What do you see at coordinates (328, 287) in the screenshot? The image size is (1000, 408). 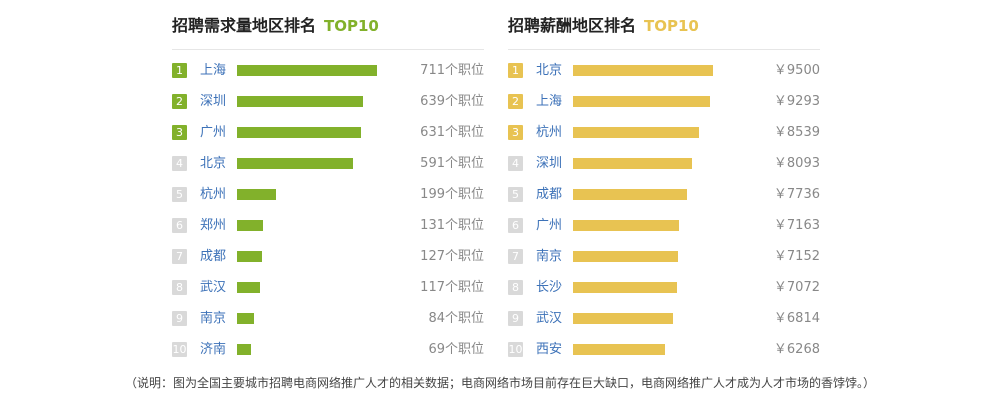 I see `ranking-row: 8 武汉 117个职位` at bounding box center [328, 287].